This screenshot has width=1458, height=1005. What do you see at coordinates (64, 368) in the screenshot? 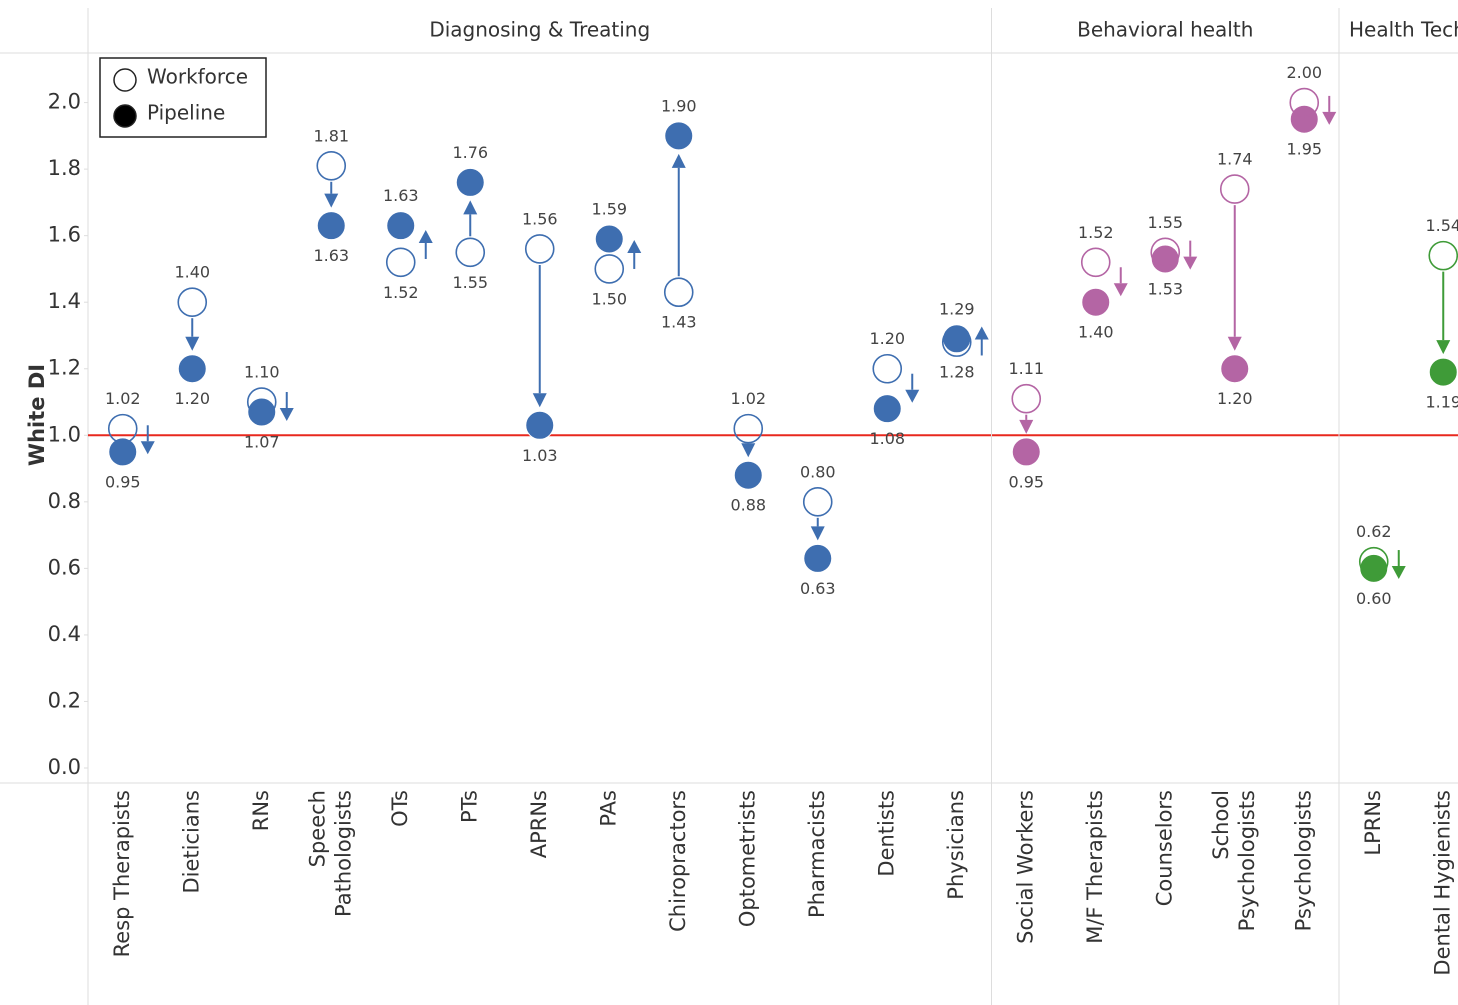
I see `y-tick-label: 1.2` at bounding box center [64, 368].